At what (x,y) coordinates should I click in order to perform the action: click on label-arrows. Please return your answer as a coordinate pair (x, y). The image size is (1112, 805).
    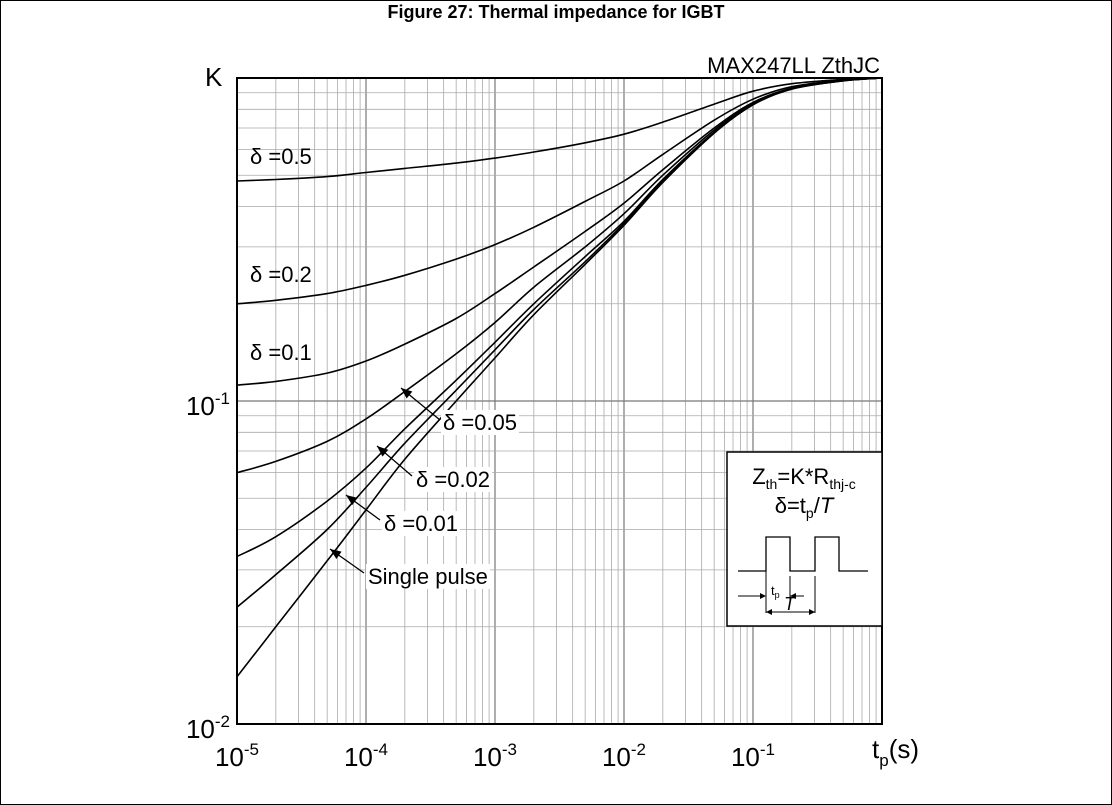
    Looking at the image, I should click on (385, 480).